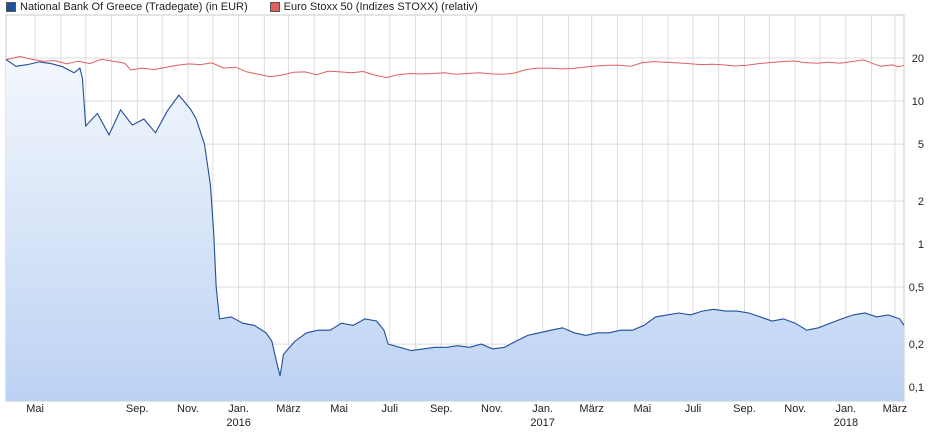 This screenshot has width=931, height=435. What do you see at coordinates (916, 223) in the screenshot?
I see `y-axis-tick-labels: 20 10 5 2 1 0,5 0,2 0,1` at bounding box center [916, 223].